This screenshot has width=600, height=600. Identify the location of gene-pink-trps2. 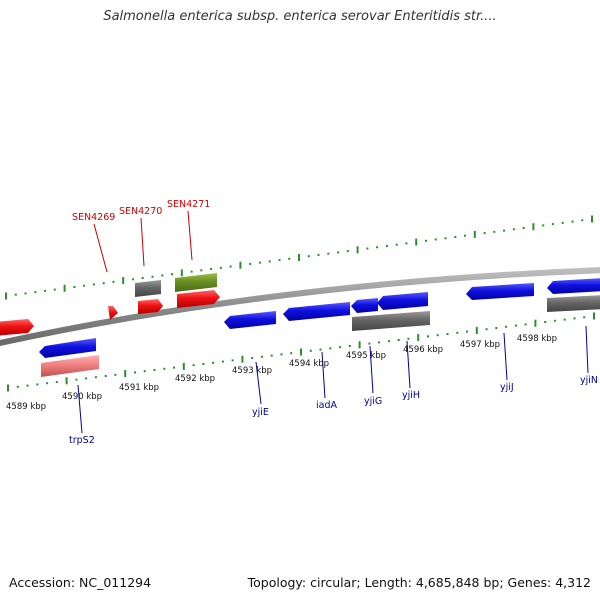
(70, 366).